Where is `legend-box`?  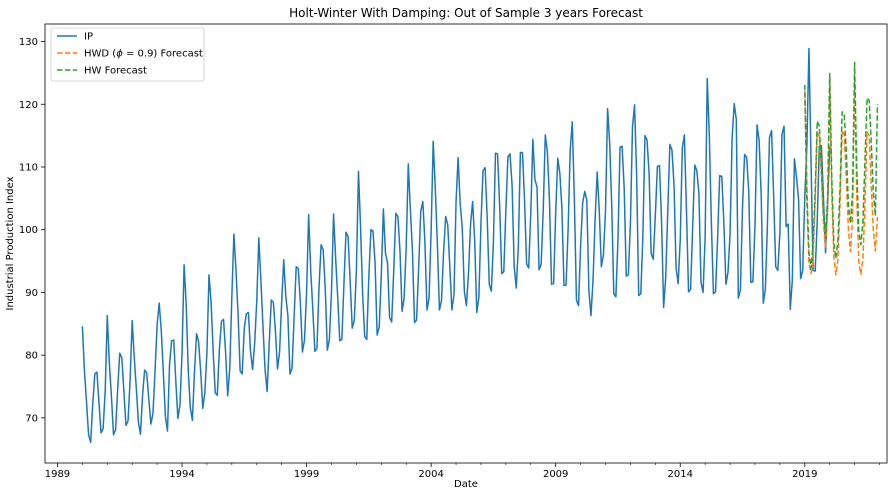
legend-box is located at coordinates (127, 54).